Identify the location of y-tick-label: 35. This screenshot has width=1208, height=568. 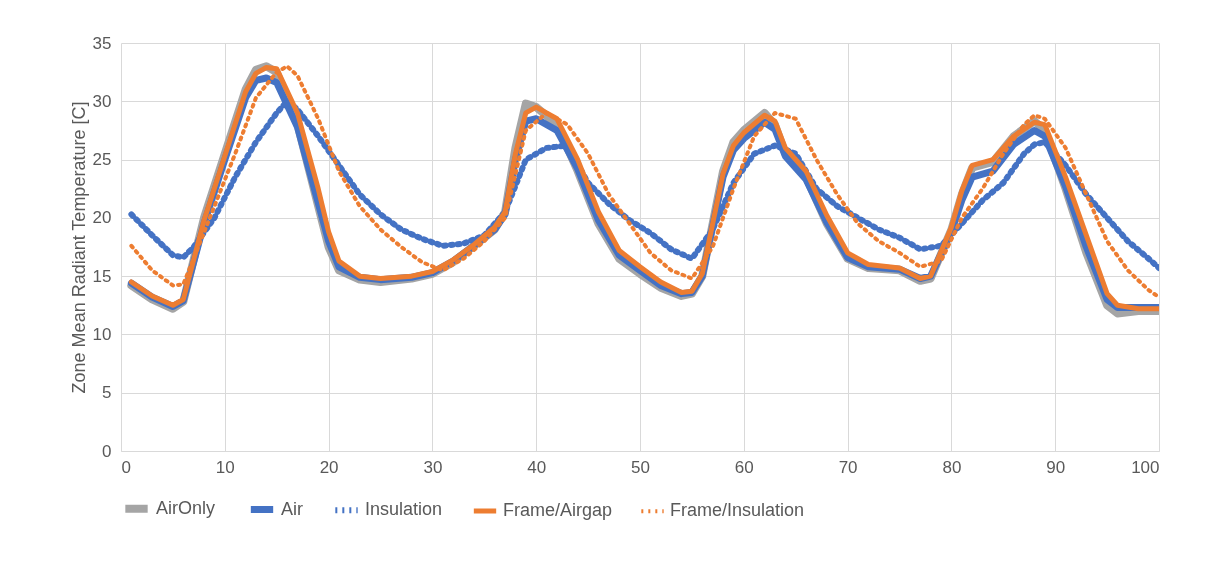
(102, 43).